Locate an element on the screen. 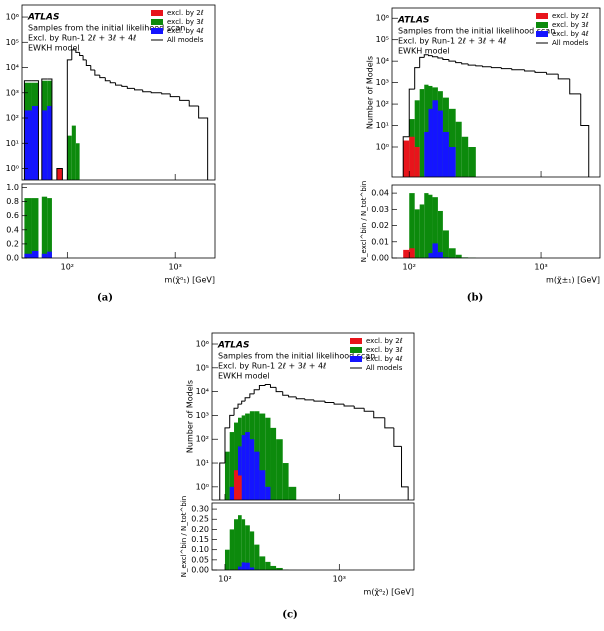 This screenshot has width=604, height=631. x-tick-label: 10³ is located at coordinates (339, 579).